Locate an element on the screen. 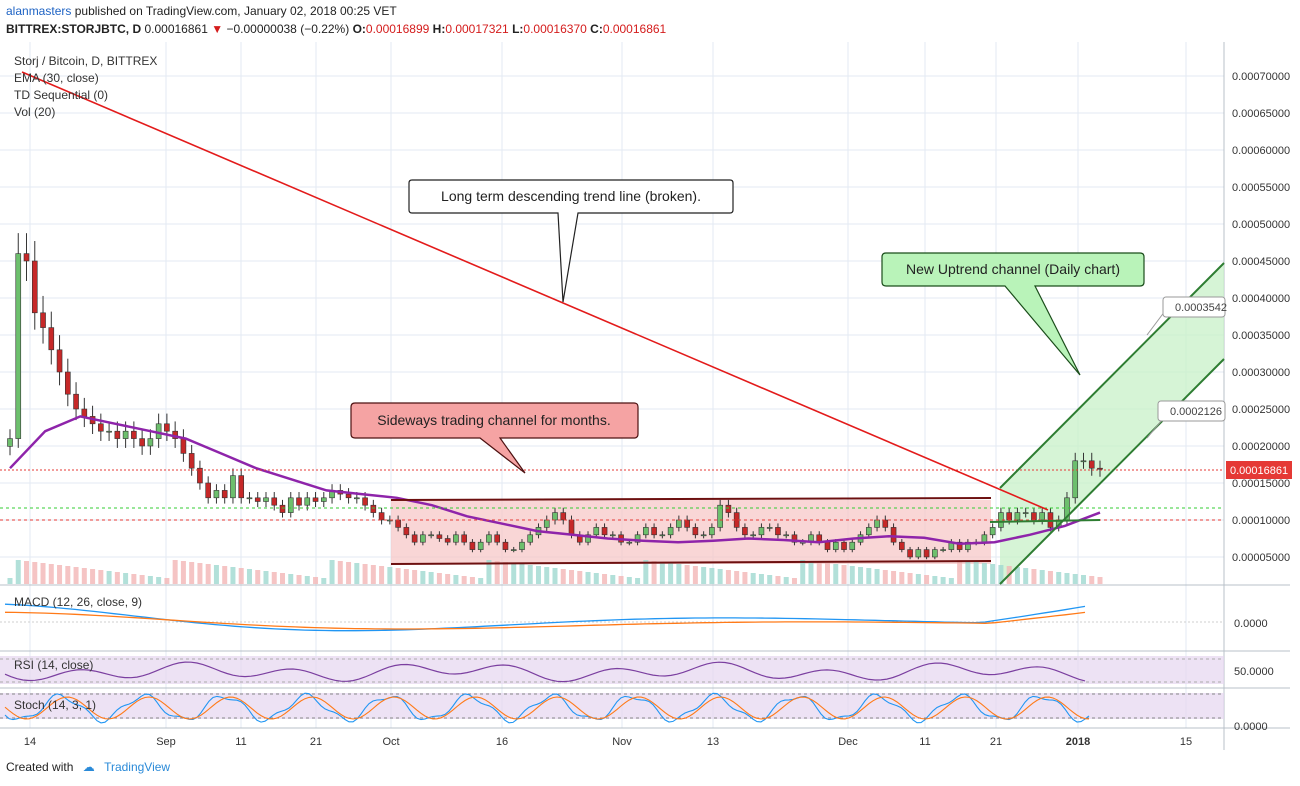 The image size is (1300, 786). stoch-plot is located at coordinates (547, 708).